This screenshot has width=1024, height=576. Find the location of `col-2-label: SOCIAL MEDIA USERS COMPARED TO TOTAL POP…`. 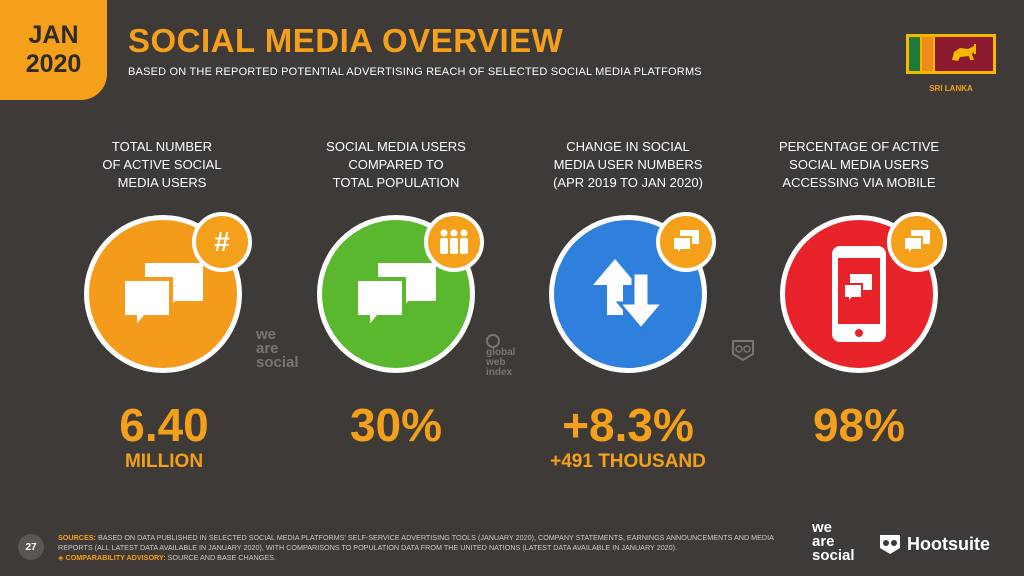

col-2-label: SOCIAL MEDIA USERS COMPARED TO TOTAL POP… is located at coordinates (396, 164).